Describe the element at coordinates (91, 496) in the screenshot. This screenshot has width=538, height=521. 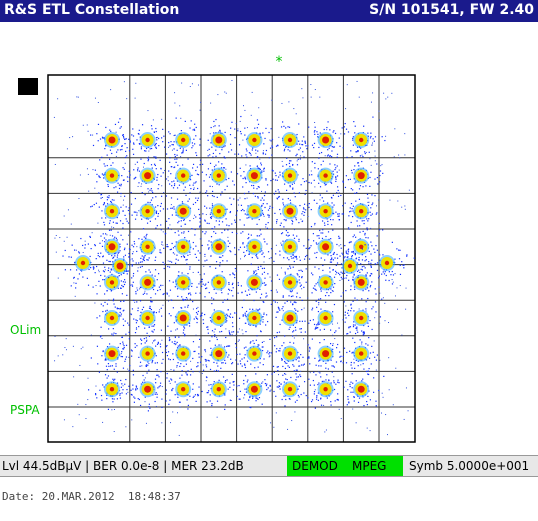
I see `date: Date: 20.MAR.2012 18:48:37` at that location.